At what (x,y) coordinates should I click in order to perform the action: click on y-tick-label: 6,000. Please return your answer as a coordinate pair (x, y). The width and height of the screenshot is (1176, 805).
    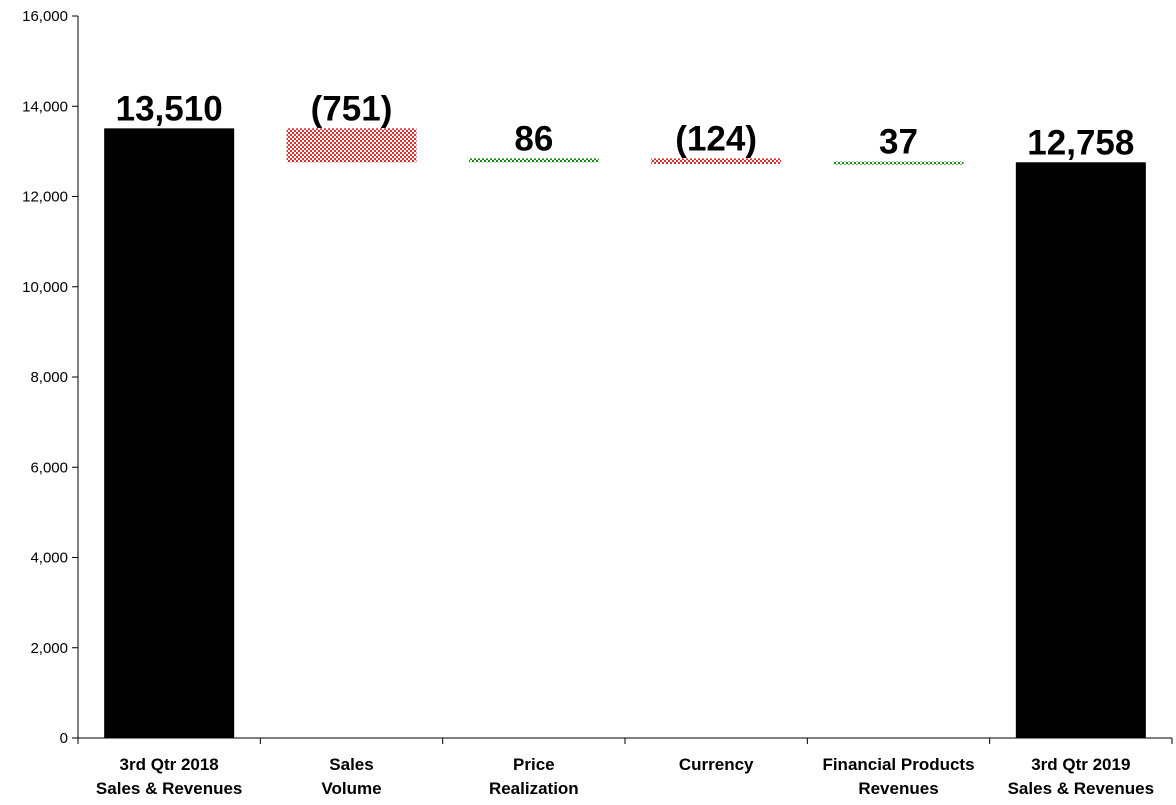
    Looking at the image, I should click on (49, 467).